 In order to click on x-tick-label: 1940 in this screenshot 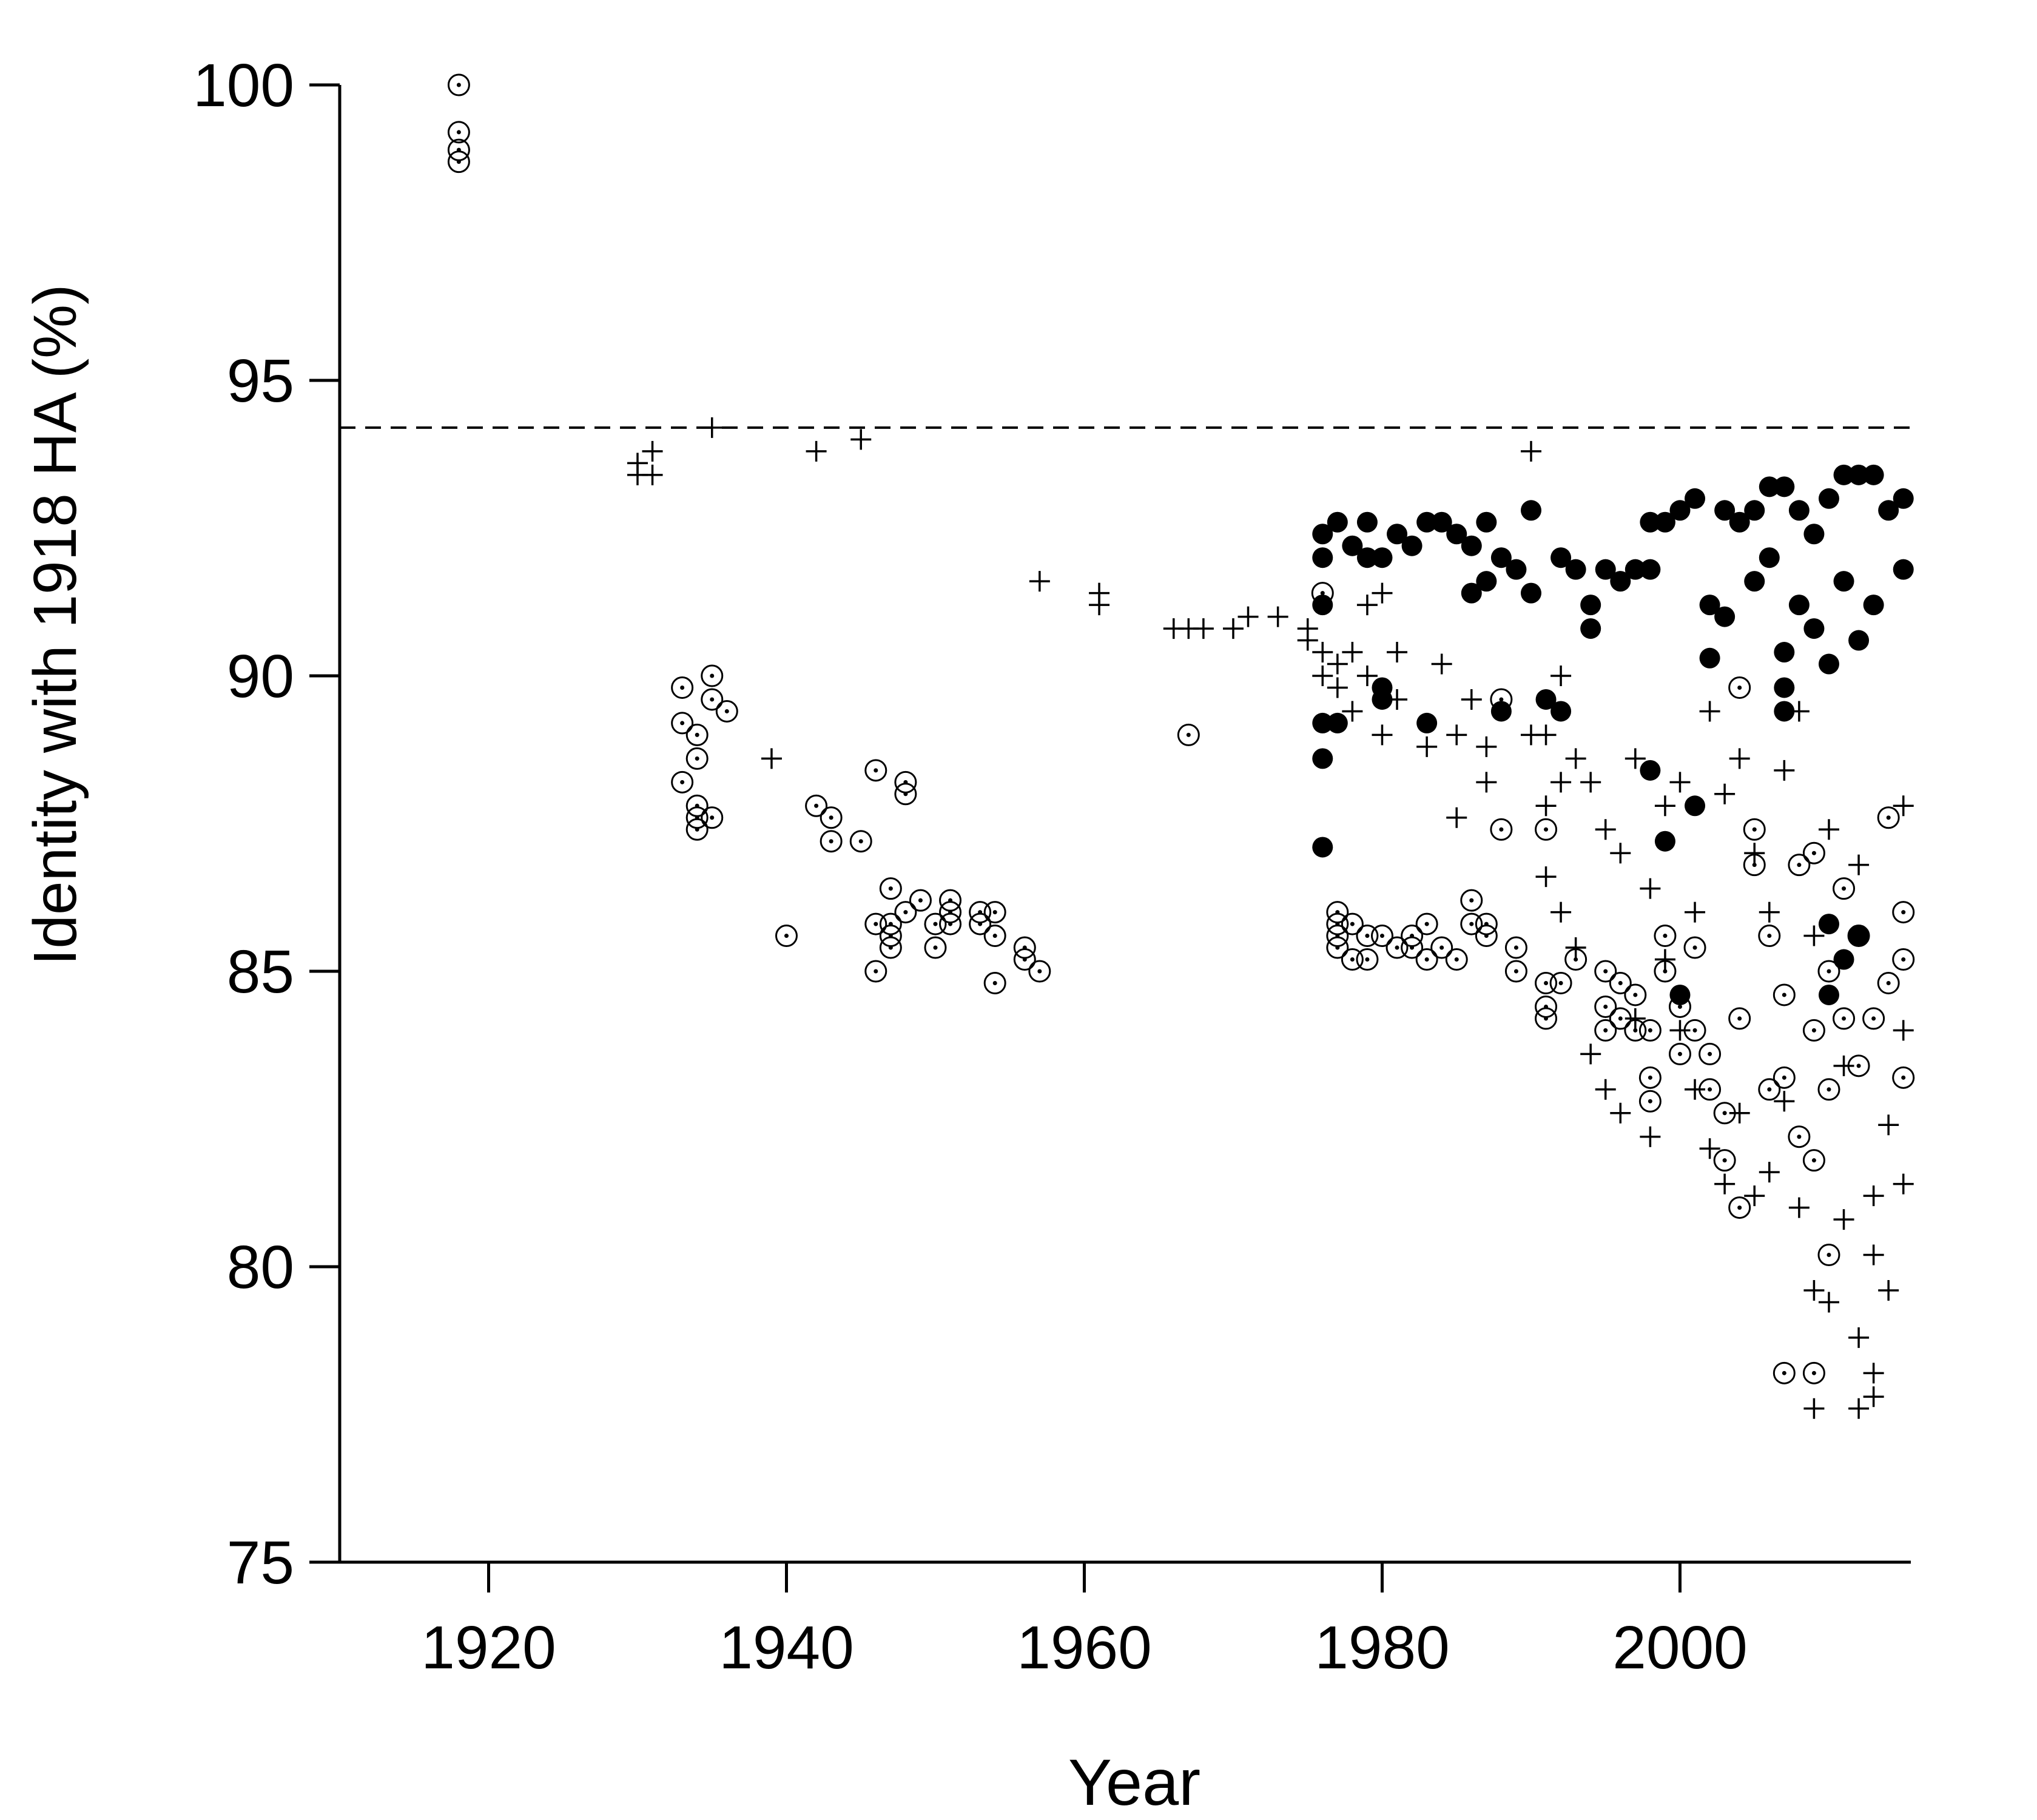, I will do `click(786, 1648)`.